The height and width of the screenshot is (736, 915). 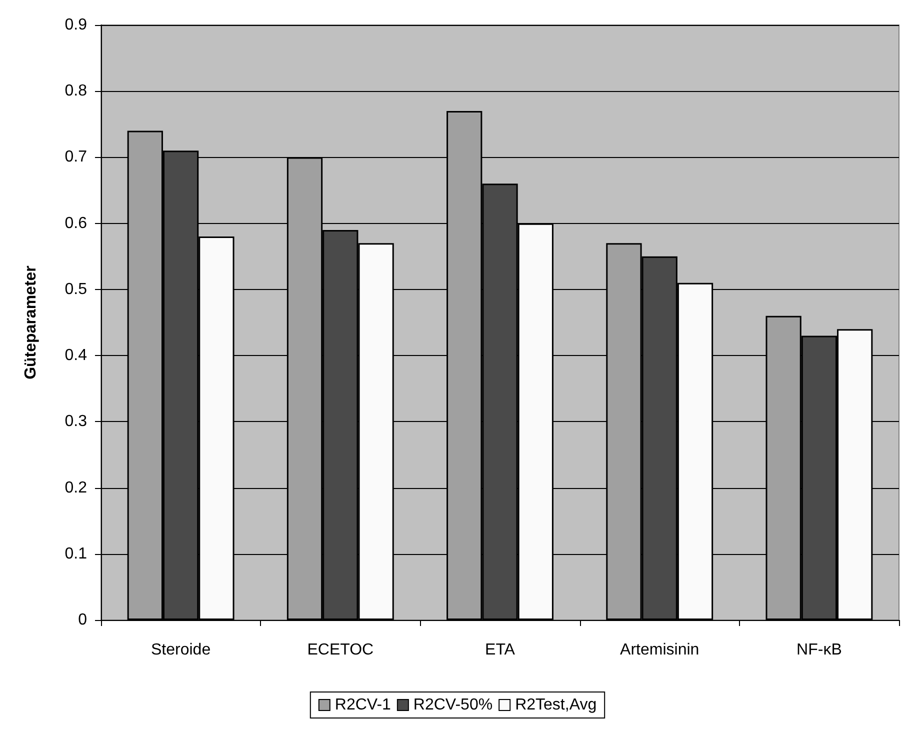 I want to click on y-tick-label: 0.1, so click(x=76, y=553).